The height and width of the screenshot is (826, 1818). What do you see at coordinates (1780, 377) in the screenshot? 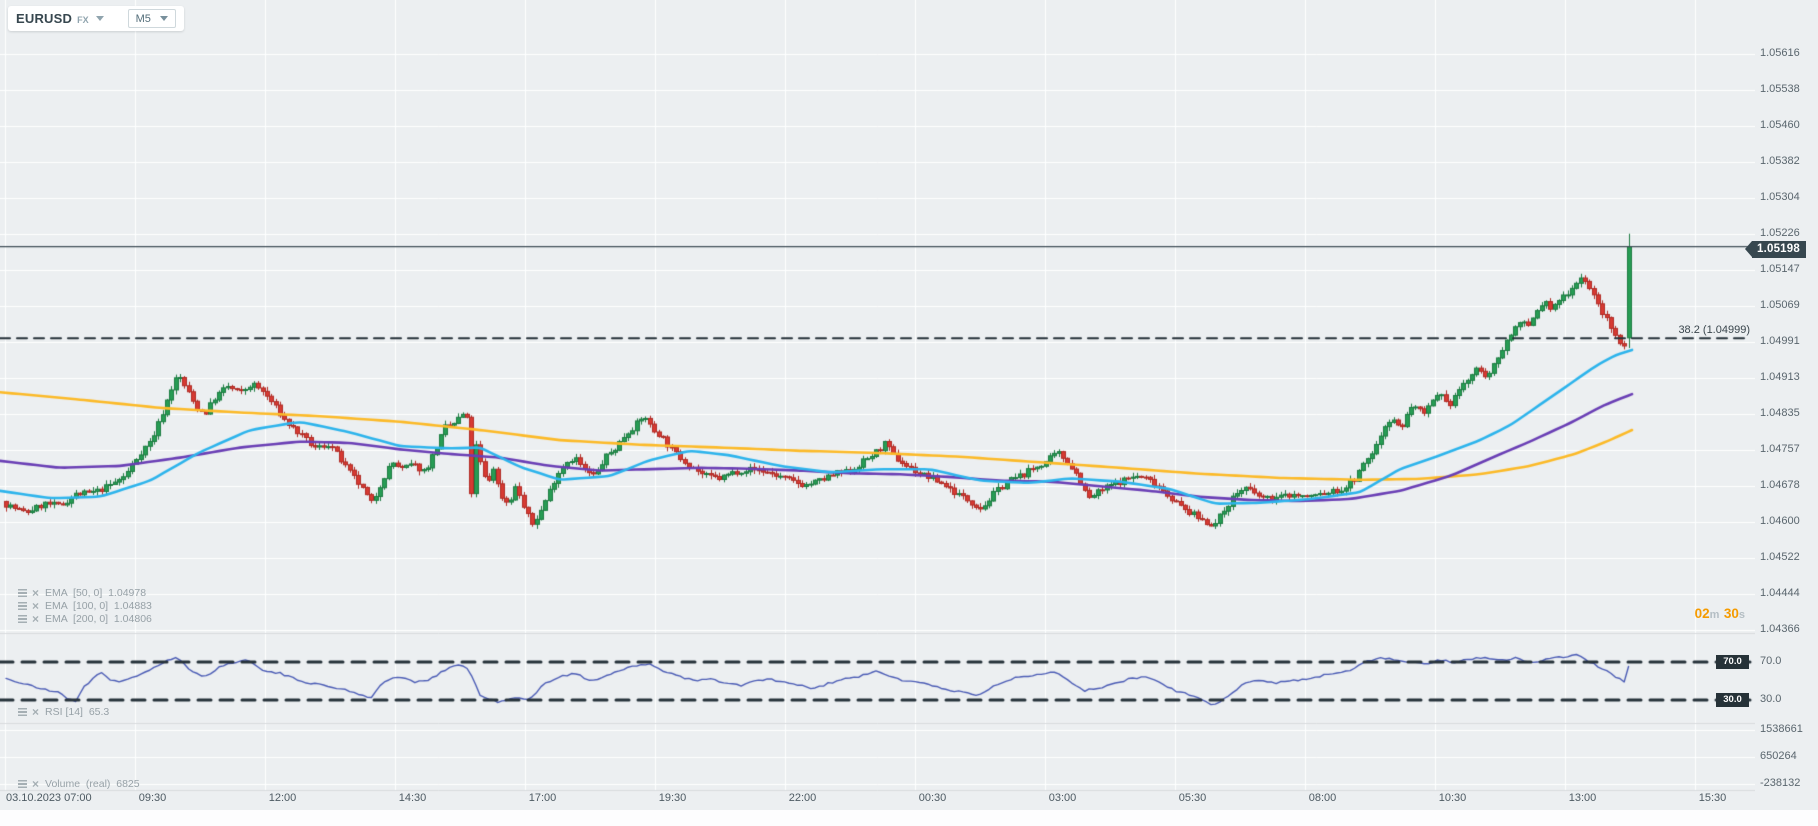
I see `price-axis-label: 1.04913` at bounding box center [1780, 377].